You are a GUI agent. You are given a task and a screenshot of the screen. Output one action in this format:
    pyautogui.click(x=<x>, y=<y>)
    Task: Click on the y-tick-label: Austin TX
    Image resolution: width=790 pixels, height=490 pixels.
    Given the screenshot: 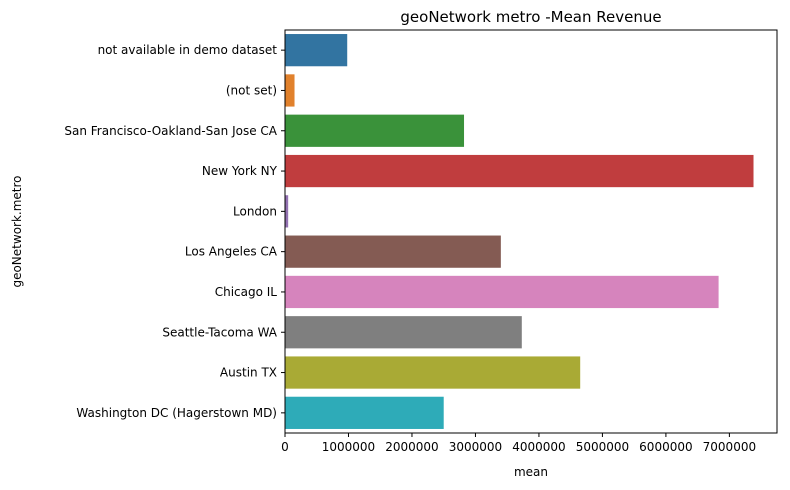 What is the action you would take?
    pyautogui.click(x=248, y=373)
    